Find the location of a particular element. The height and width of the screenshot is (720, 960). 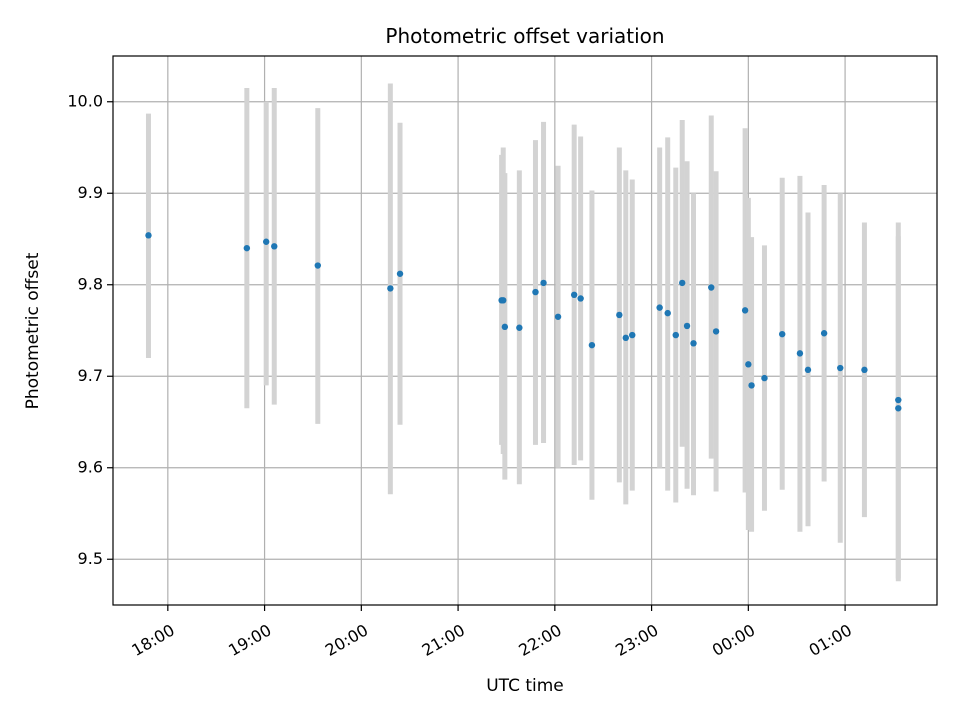

y-axis-ticks: 9.5 9.6 9.7 9.8 9.9 10.0 is located at coordinates (90, 329).